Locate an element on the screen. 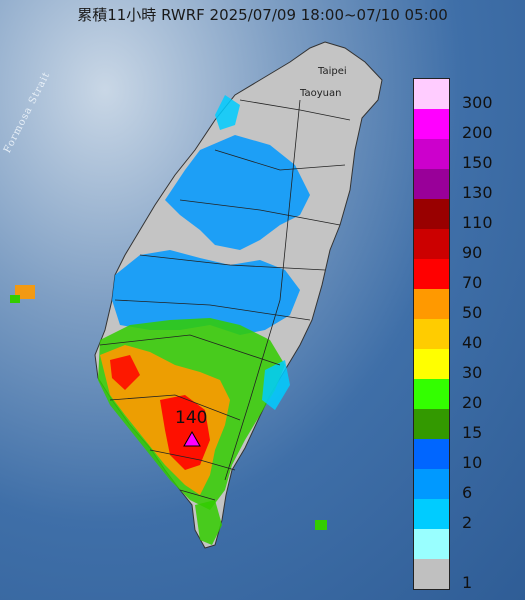  legend-label: 30 is located at coordinates (472, 372).